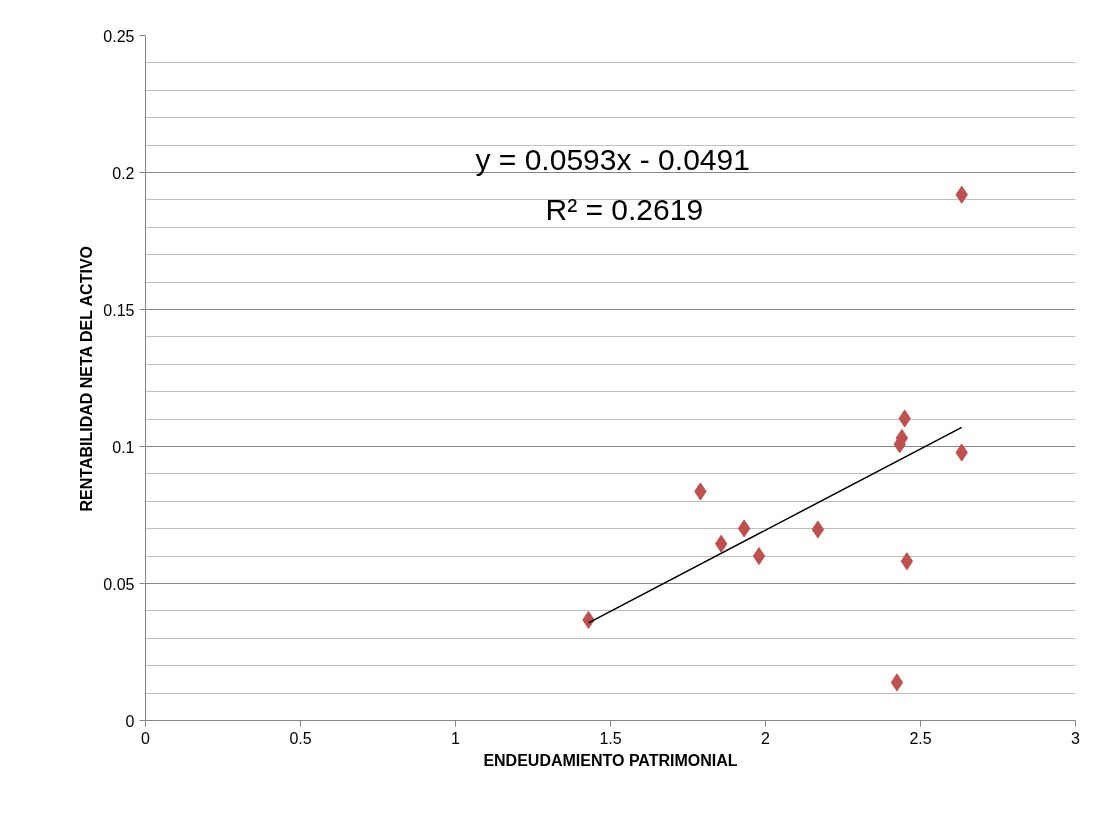 The height and width of the screenshot is (814, 1104). What do you see at coordinates (624, 209) in the screenshot?
I see `annotation: R² = 0.2619` at bounding box center [624, 209].